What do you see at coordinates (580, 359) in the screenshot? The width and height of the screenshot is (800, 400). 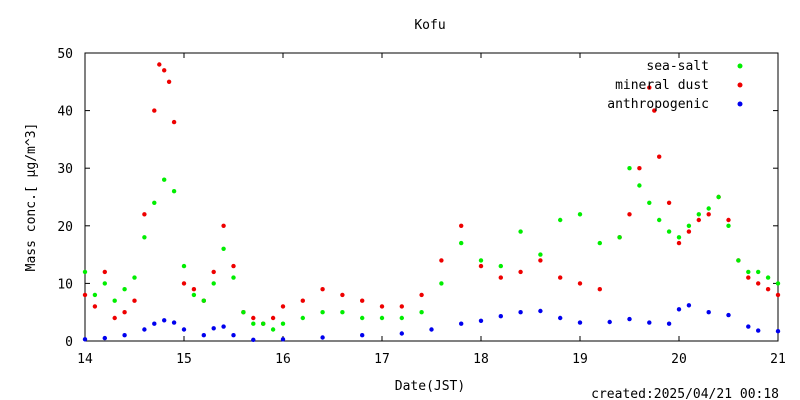 I see `x-tick-label: 19` at bounding box center [580, 359].